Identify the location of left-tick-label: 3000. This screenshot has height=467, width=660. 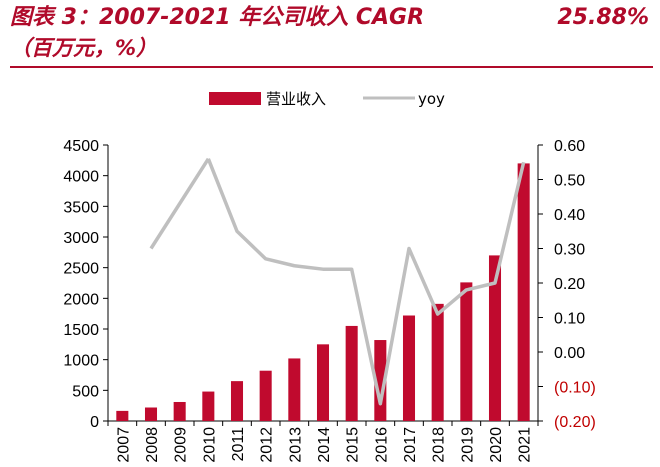
(81, 238).